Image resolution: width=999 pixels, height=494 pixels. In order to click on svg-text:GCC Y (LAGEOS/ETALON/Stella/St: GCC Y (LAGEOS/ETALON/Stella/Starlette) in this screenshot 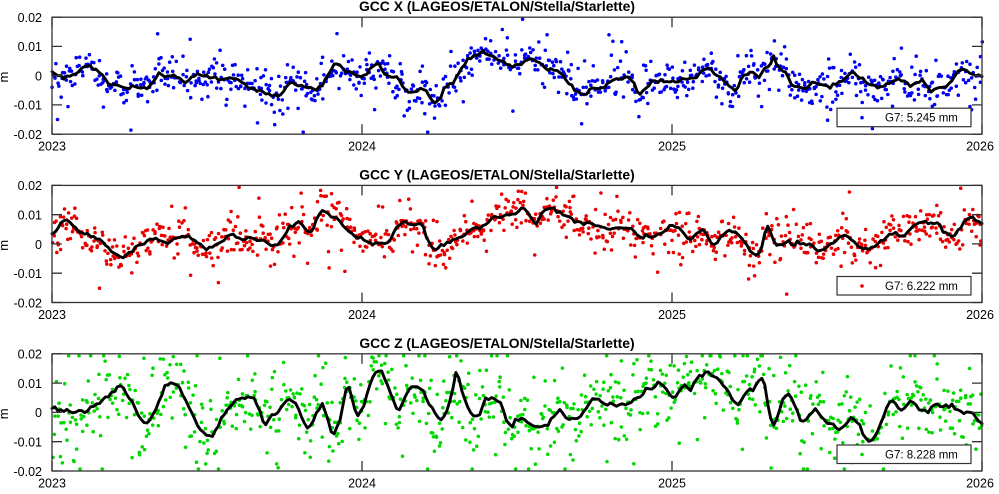, I will do `click(497, 174)`.